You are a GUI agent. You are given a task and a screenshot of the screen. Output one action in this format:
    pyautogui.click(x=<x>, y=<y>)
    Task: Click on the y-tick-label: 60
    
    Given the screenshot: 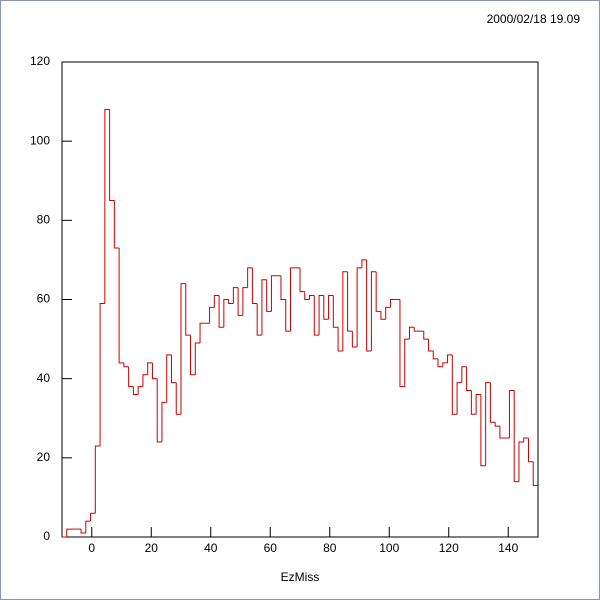 What is the action you would take?
    pyautogui.click(x=44, y=299)
    